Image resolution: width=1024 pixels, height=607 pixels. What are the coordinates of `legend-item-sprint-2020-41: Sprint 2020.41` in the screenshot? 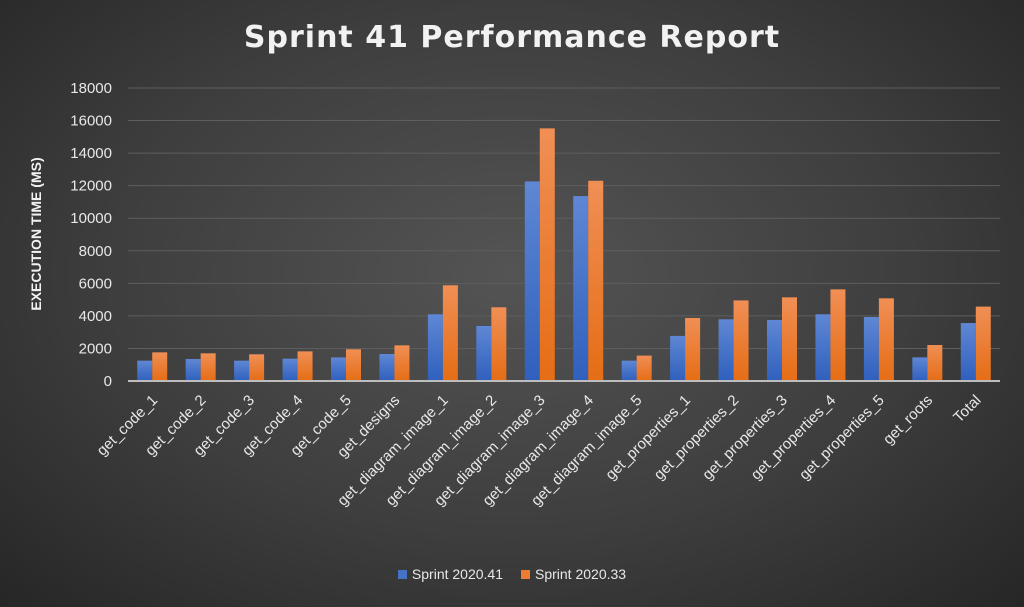 It's located at (450, 574).